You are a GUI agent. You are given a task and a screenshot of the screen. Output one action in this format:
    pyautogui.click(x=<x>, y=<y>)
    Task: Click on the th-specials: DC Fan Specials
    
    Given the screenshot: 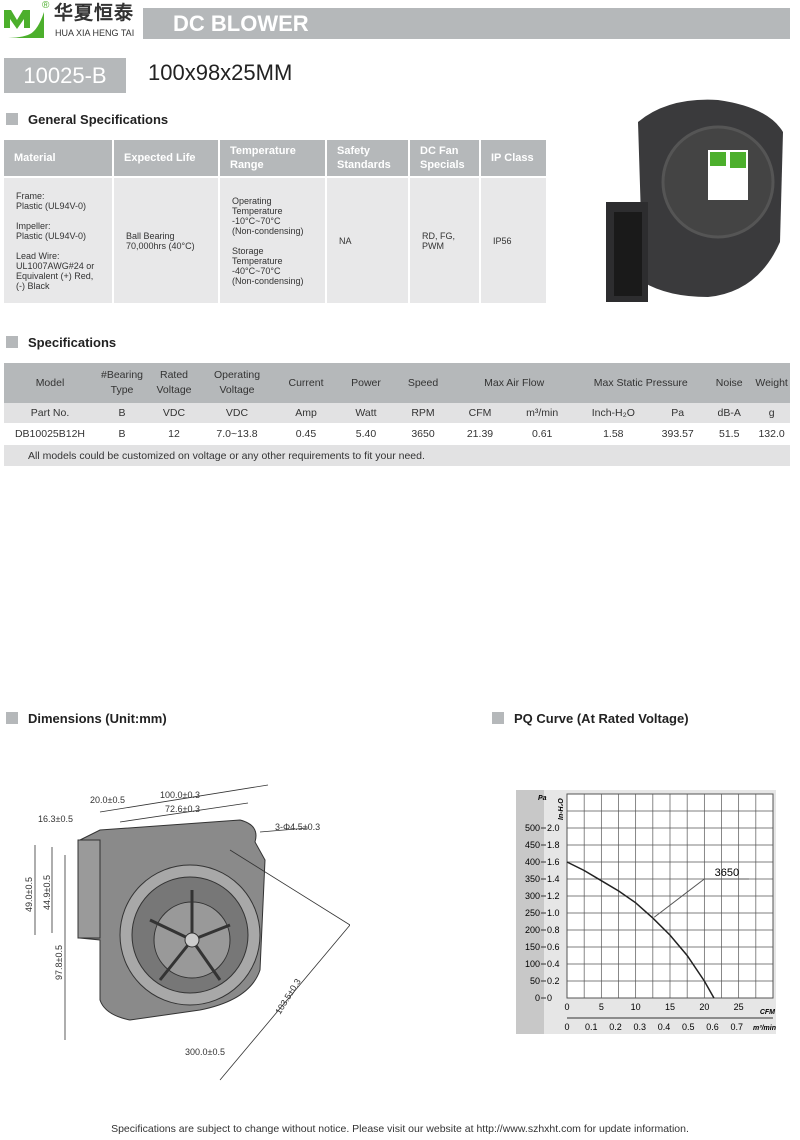 What is the action you would take?
    pyautogui.click(x=445, y=159)
    